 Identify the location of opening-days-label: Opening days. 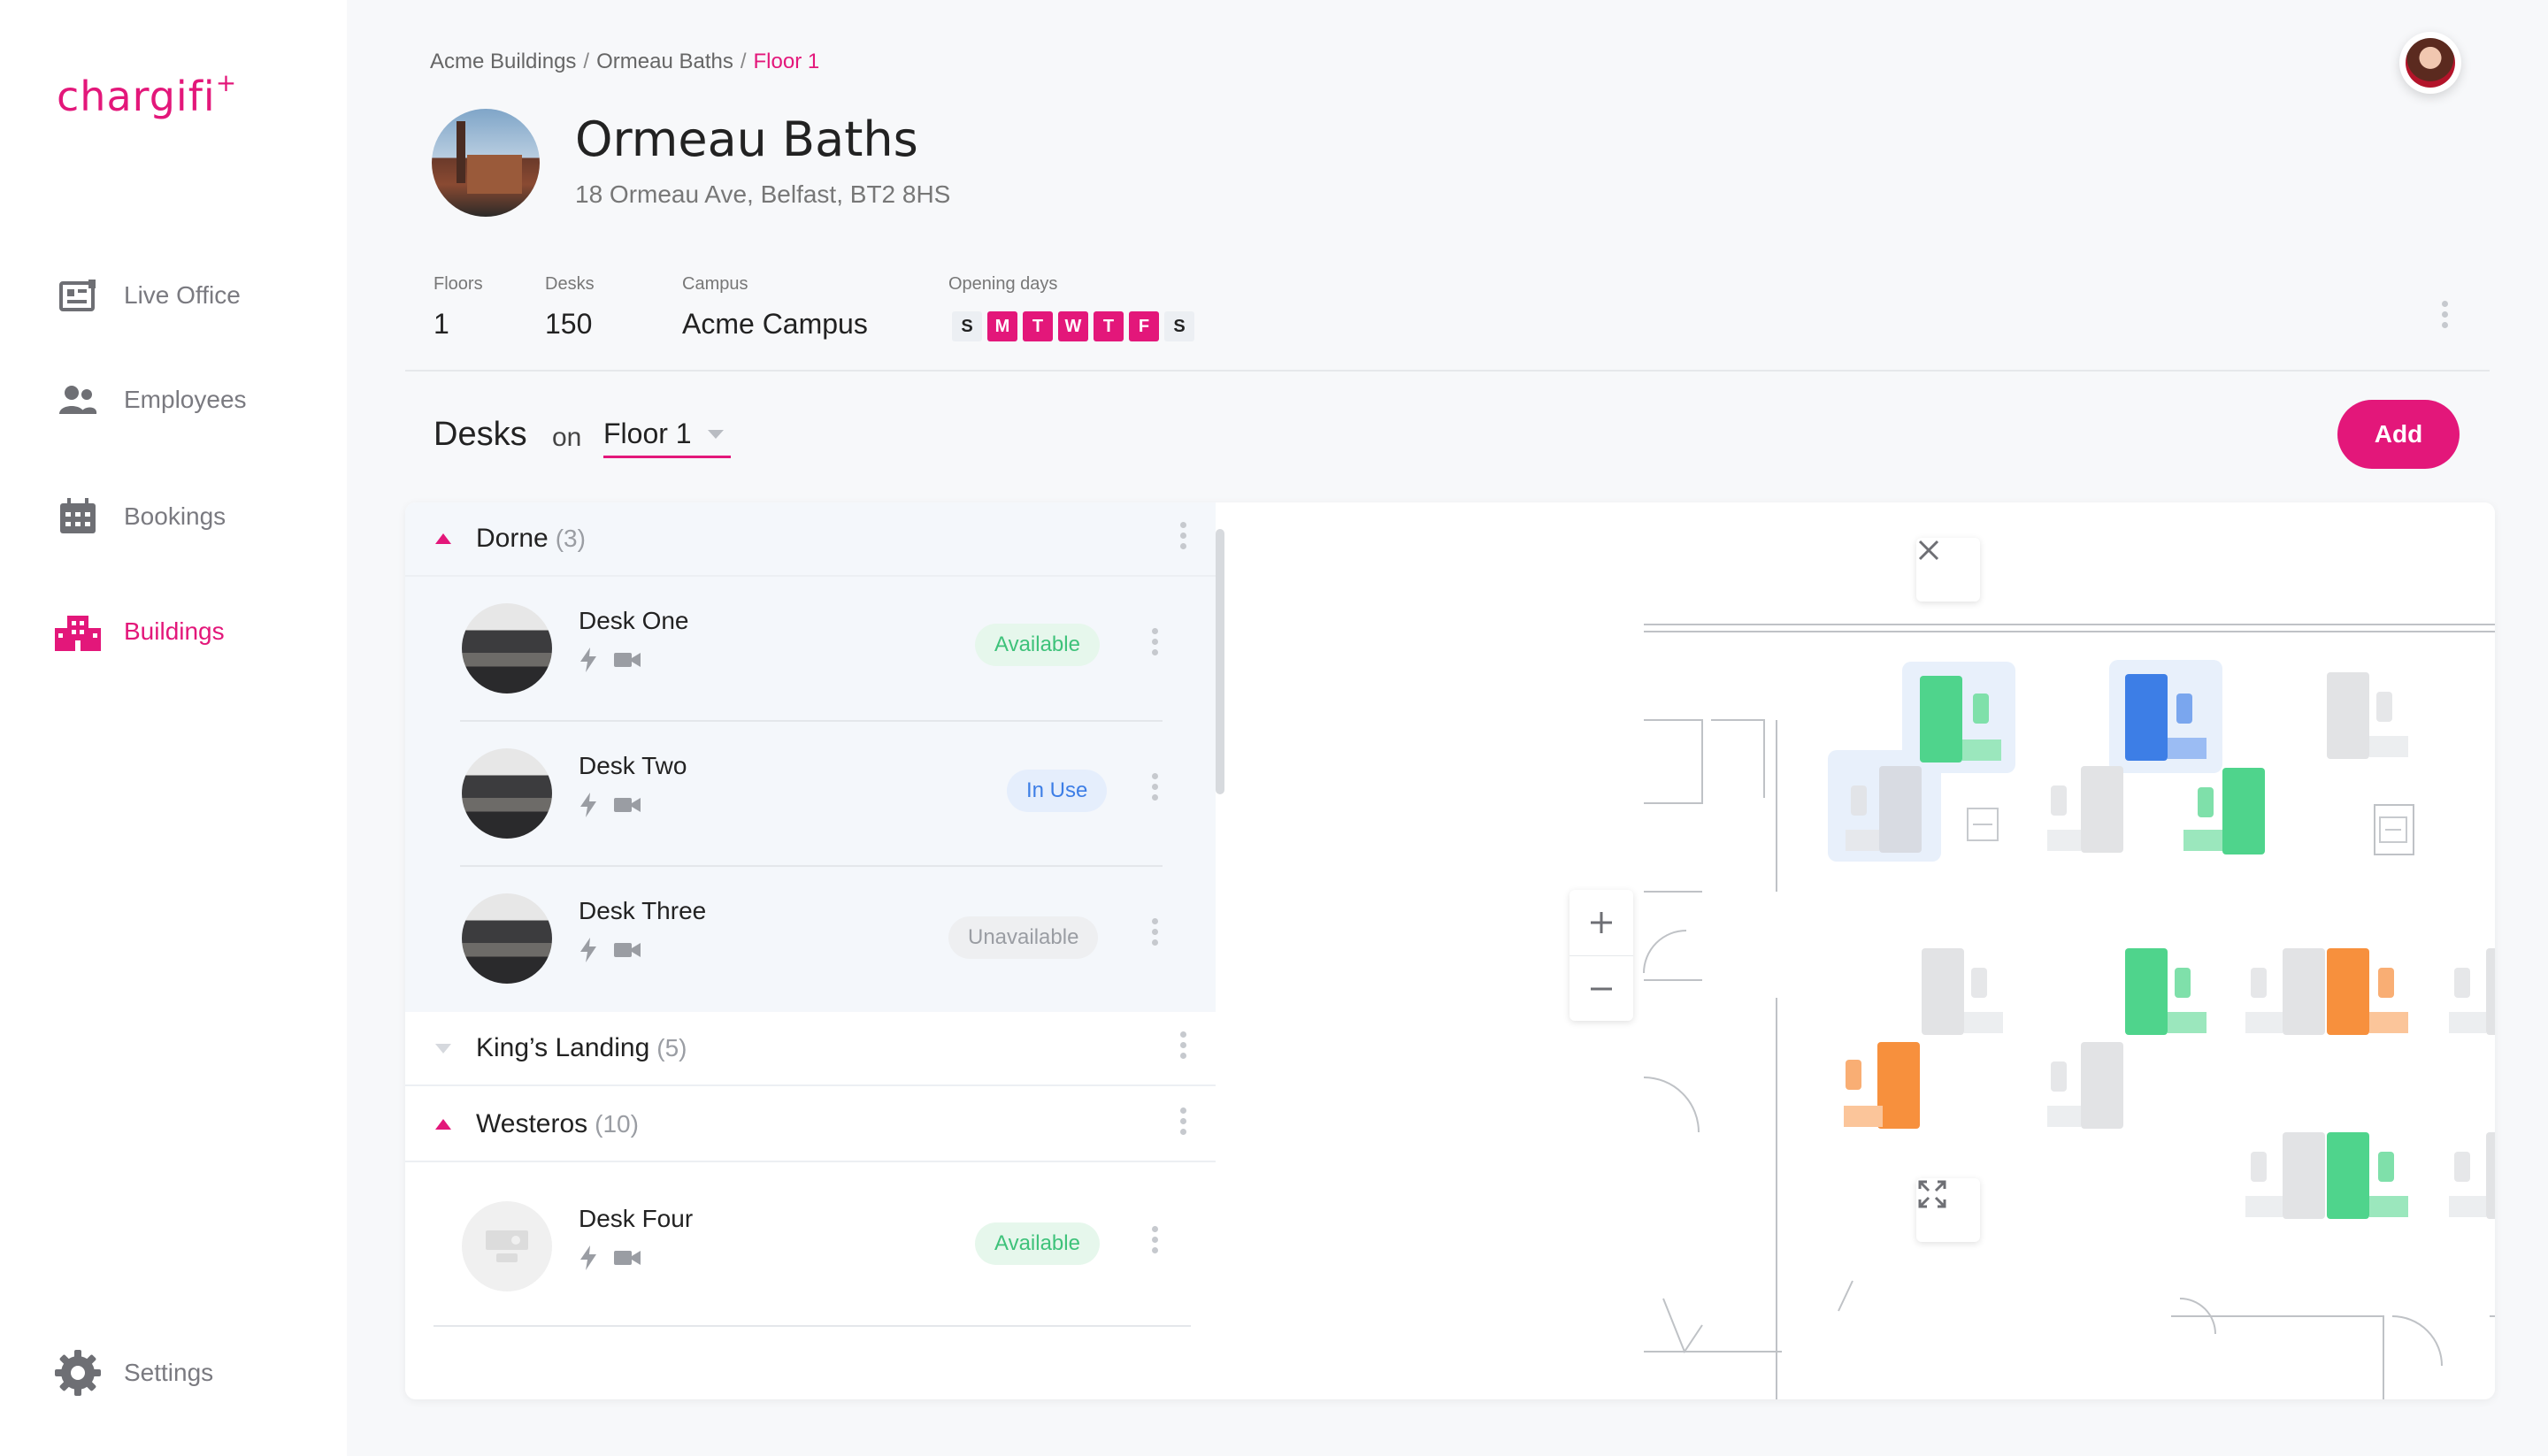
(1003, 284).